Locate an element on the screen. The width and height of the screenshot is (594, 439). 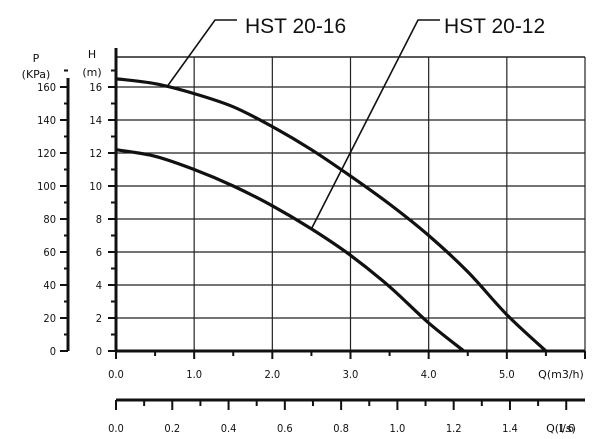
q-tick-label: 1.0 is located at coordinates (194, 374).